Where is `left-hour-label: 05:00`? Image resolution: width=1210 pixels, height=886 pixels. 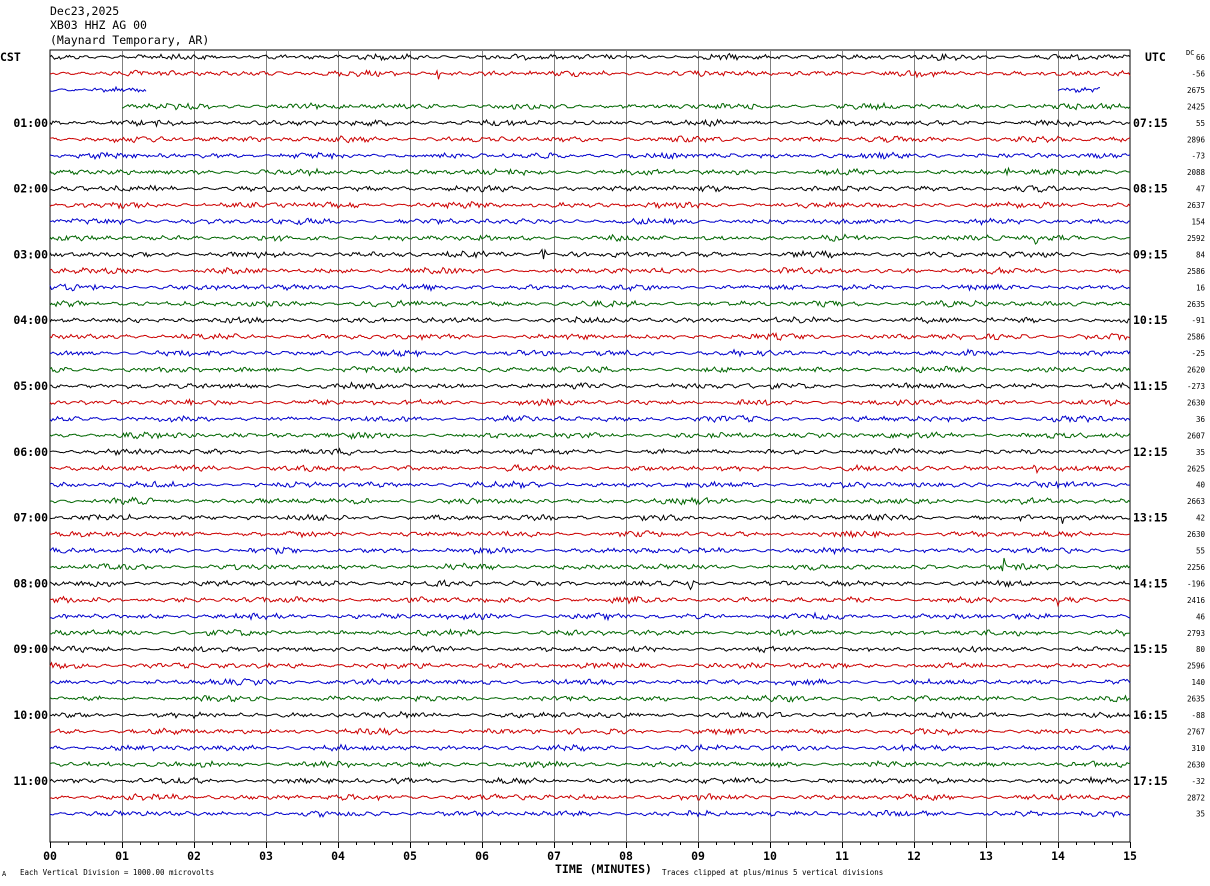
left-hour-label: 05:00 is located at coordinates (30, 386).